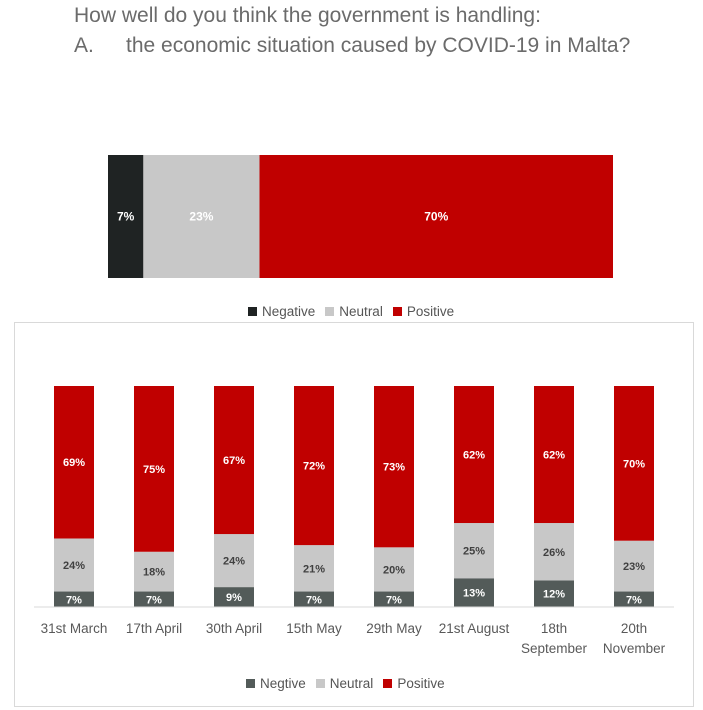 This screenshot has width=703, height=710. I want to click on bar-label-neutral-2: 18%, so click(154, 573).